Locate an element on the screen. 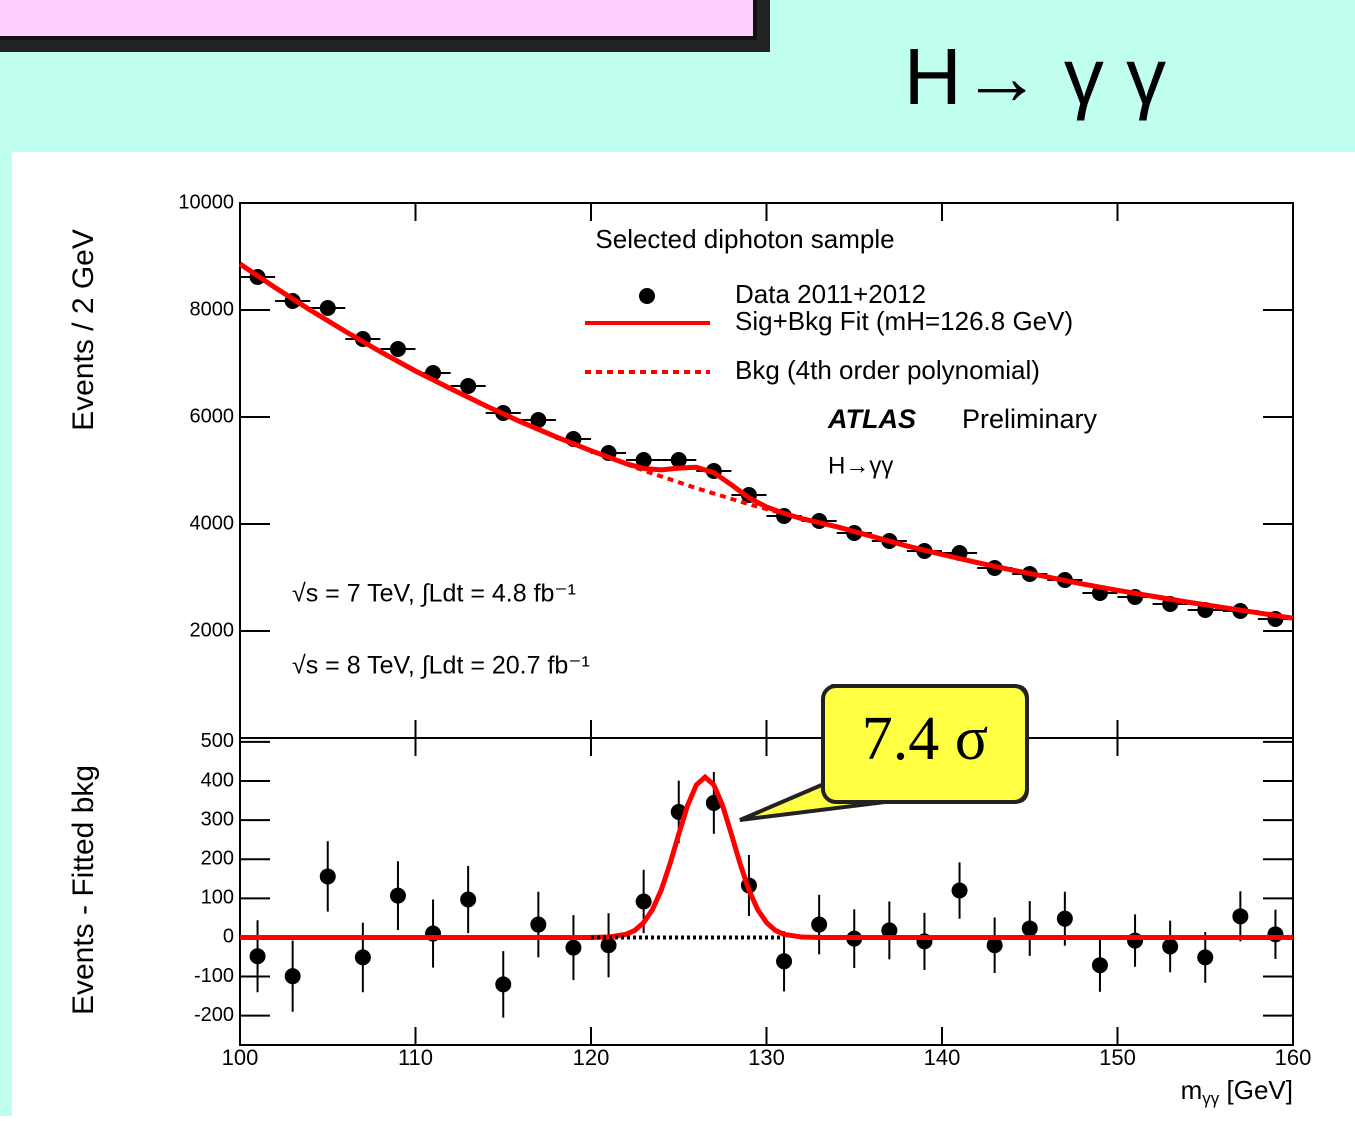 This screenshot has height=1121, width=1355. y-tick-label: 400 is located at coordinates (217, 780).